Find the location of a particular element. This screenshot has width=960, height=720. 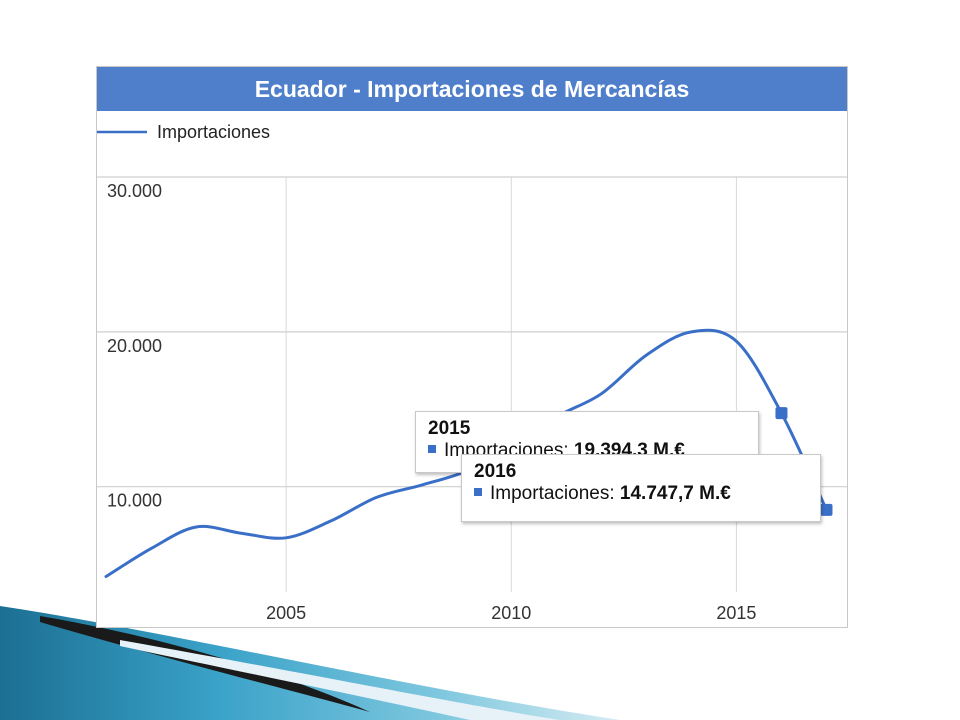

y-tick-label: 20.000 is located at coordinates (134, 346).